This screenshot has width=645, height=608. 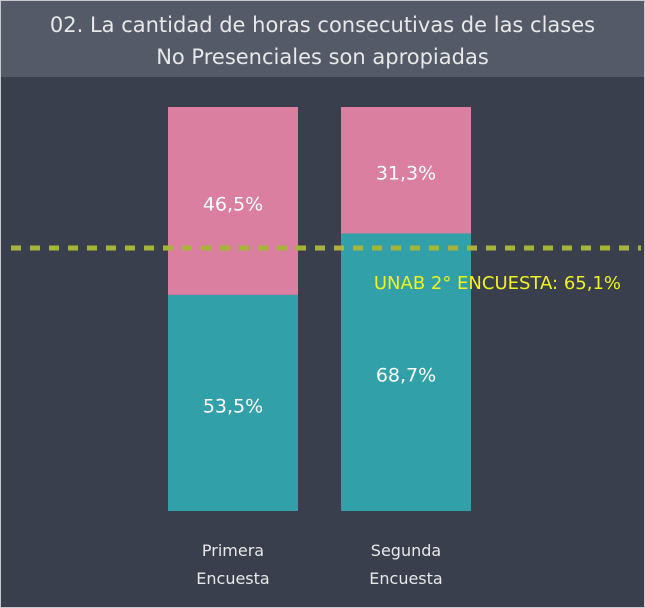 What do you see at coordinates (497, 283) in the screenshot?
I see `reference-label: UNAB 2° ENCUESTA: 65,1%` at bounding box center [497, 283].